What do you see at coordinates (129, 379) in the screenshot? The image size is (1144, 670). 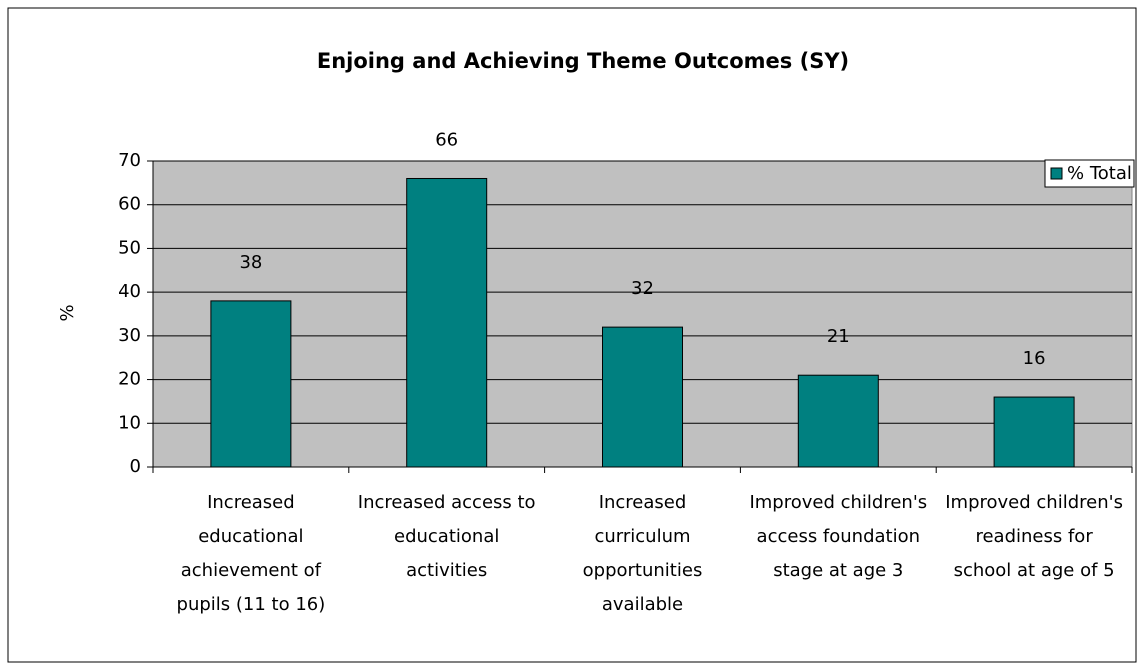 I see `y-tick-label: 20` at bounding box center [129, 379].